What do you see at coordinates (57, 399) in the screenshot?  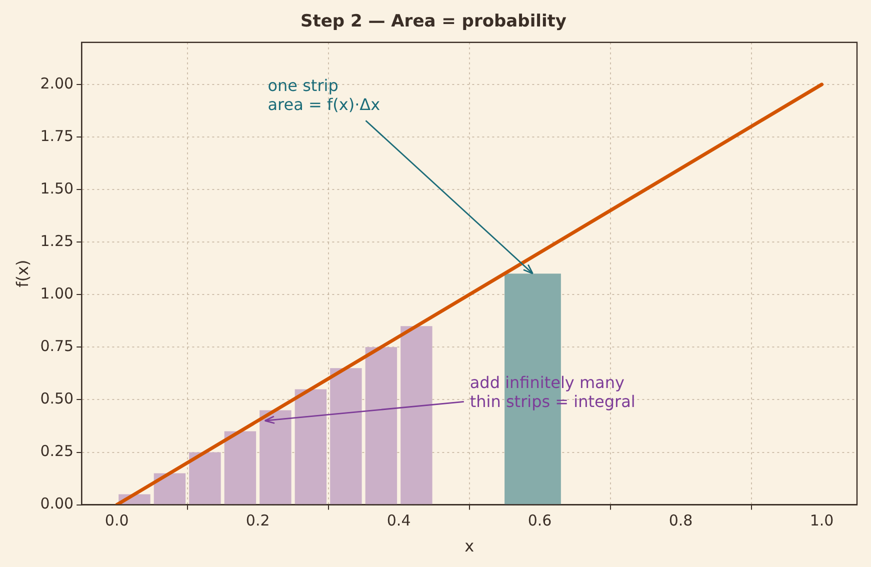 I see `y-tick-label: 0.50` at bounding box center [57, 399].